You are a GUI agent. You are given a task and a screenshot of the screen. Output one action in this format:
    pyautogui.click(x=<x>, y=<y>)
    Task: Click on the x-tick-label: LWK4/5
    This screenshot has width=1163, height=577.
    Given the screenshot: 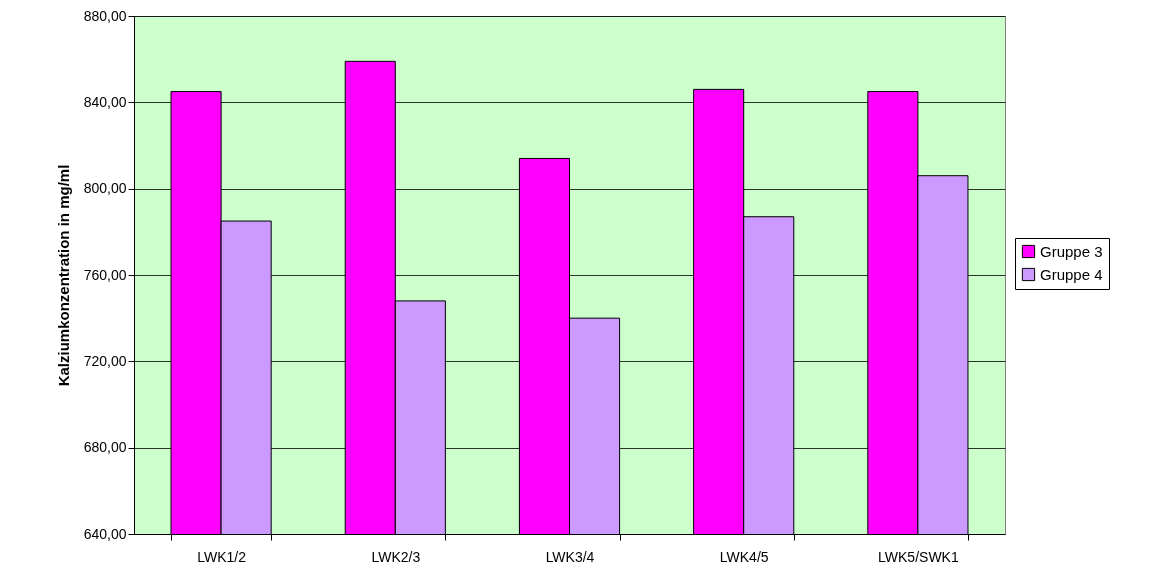 What is the action you would take?
    pyautogui.click(x=744, y=556)
    